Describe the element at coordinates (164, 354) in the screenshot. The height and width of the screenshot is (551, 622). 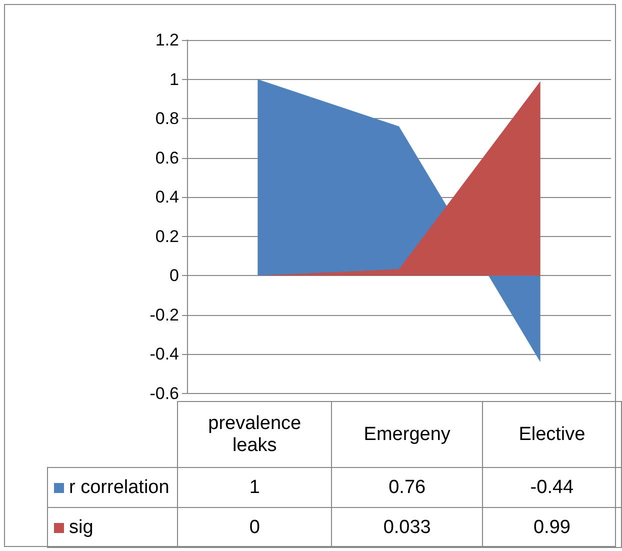
I see `y-tick-label: -0.4` at that location.